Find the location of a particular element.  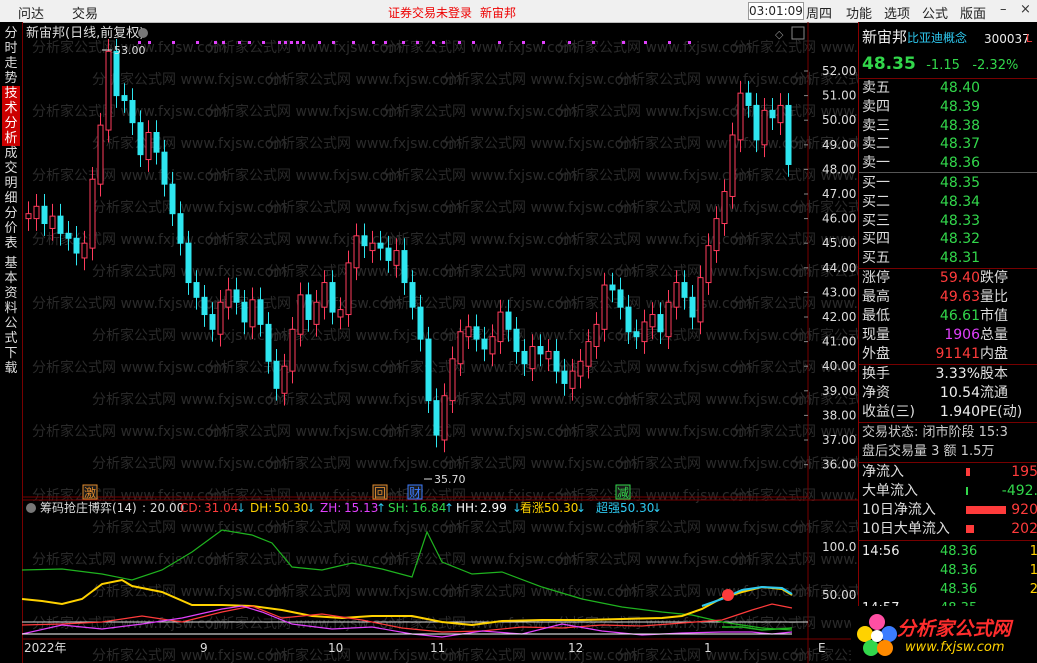

ask-row: 卖三 48.38 is located at coordinates (921, 126).